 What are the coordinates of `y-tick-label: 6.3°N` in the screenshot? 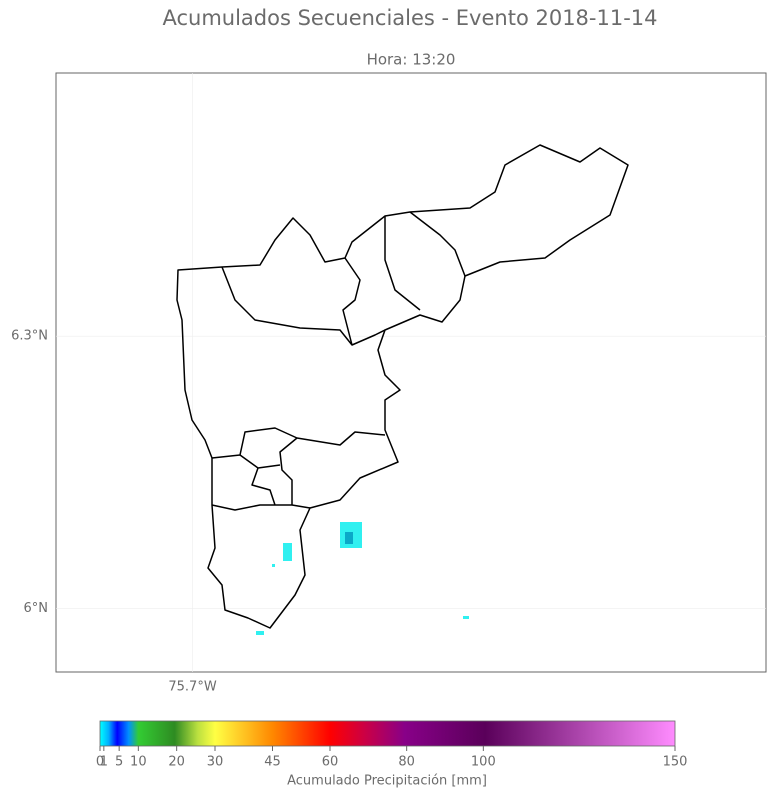 It's located at (29, 336).